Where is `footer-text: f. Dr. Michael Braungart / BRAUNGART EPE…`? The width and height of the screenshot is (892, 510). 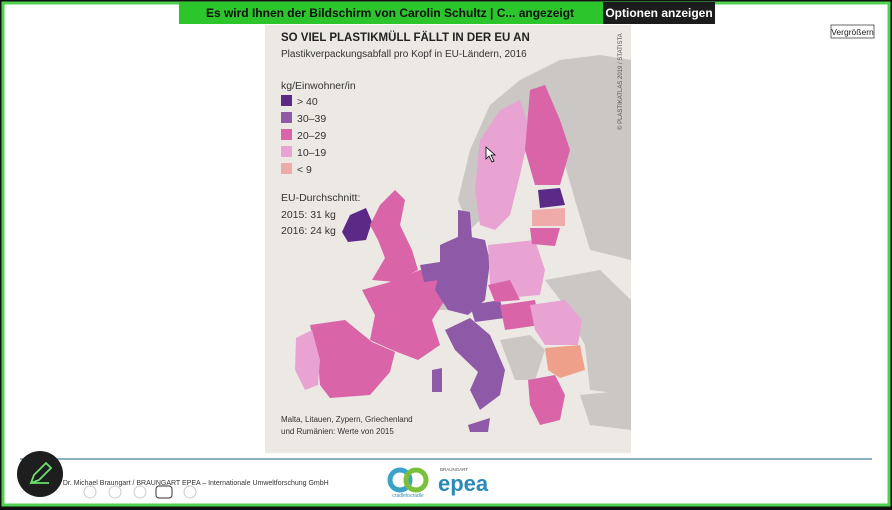 footer-text: f. Dr. Michael Braungart / BRAUNGART EPE… is located at coordinates (193, 483).